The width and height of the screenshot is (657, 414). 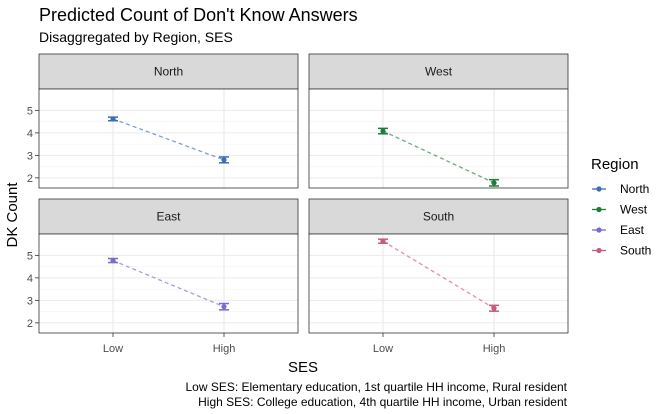 I want to click on panel-west: West, so click(x=438, y=121).